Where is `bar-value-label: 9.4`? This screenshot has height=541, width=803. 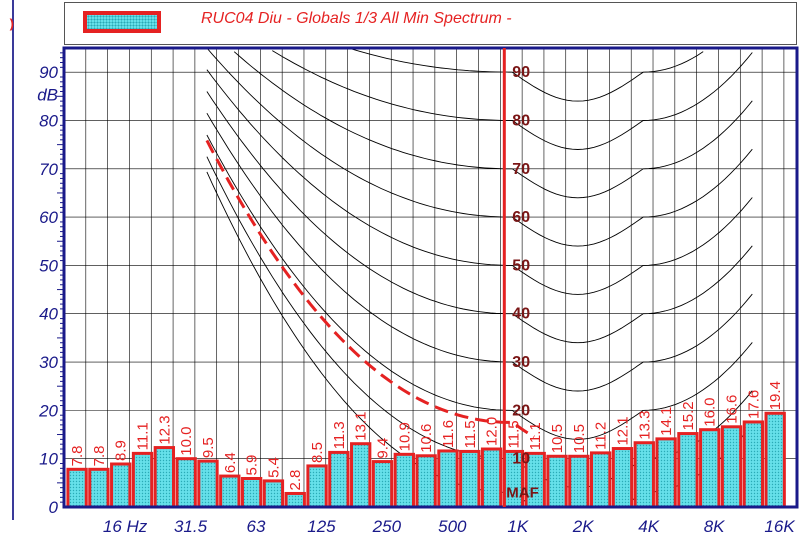 bar-value-label: 9.4 is located at coordinates (383, 448).